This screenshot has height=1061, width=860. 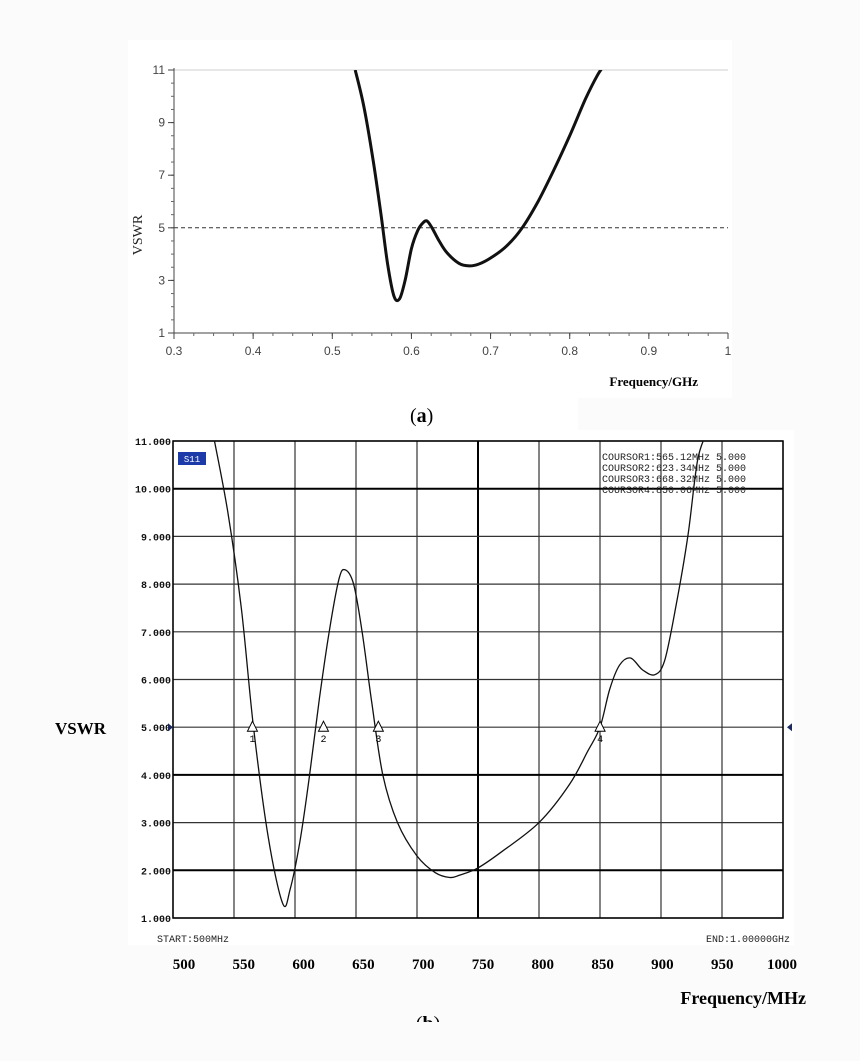 What do you see at coordinates (156, 920) in the screenshot?
I see `chart-b-y-tick-label: 1.000` at bounding box center [156, 920].